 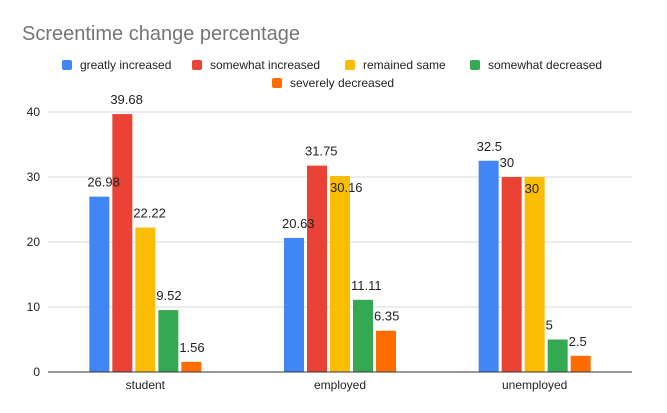 I want to click on bar-student-greatly-increased, so click(x=99, y=284).